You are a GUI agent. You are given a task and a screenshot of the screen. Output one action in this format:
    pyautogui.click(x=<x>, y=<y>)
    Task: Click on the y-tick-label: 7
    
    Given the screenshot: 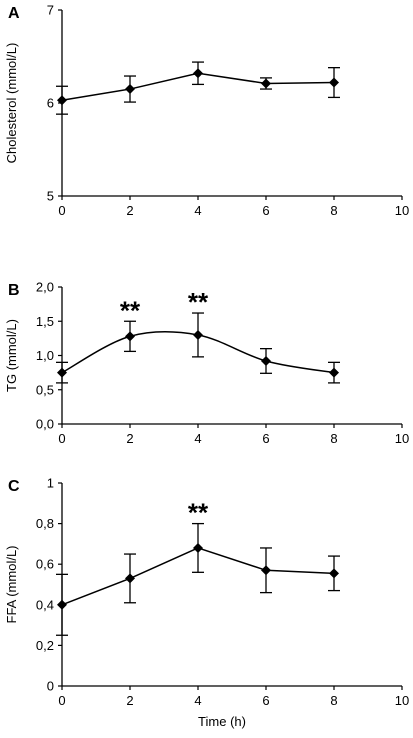 What is the action you would take?
    pyautogui.click(x=50, y=10)
    